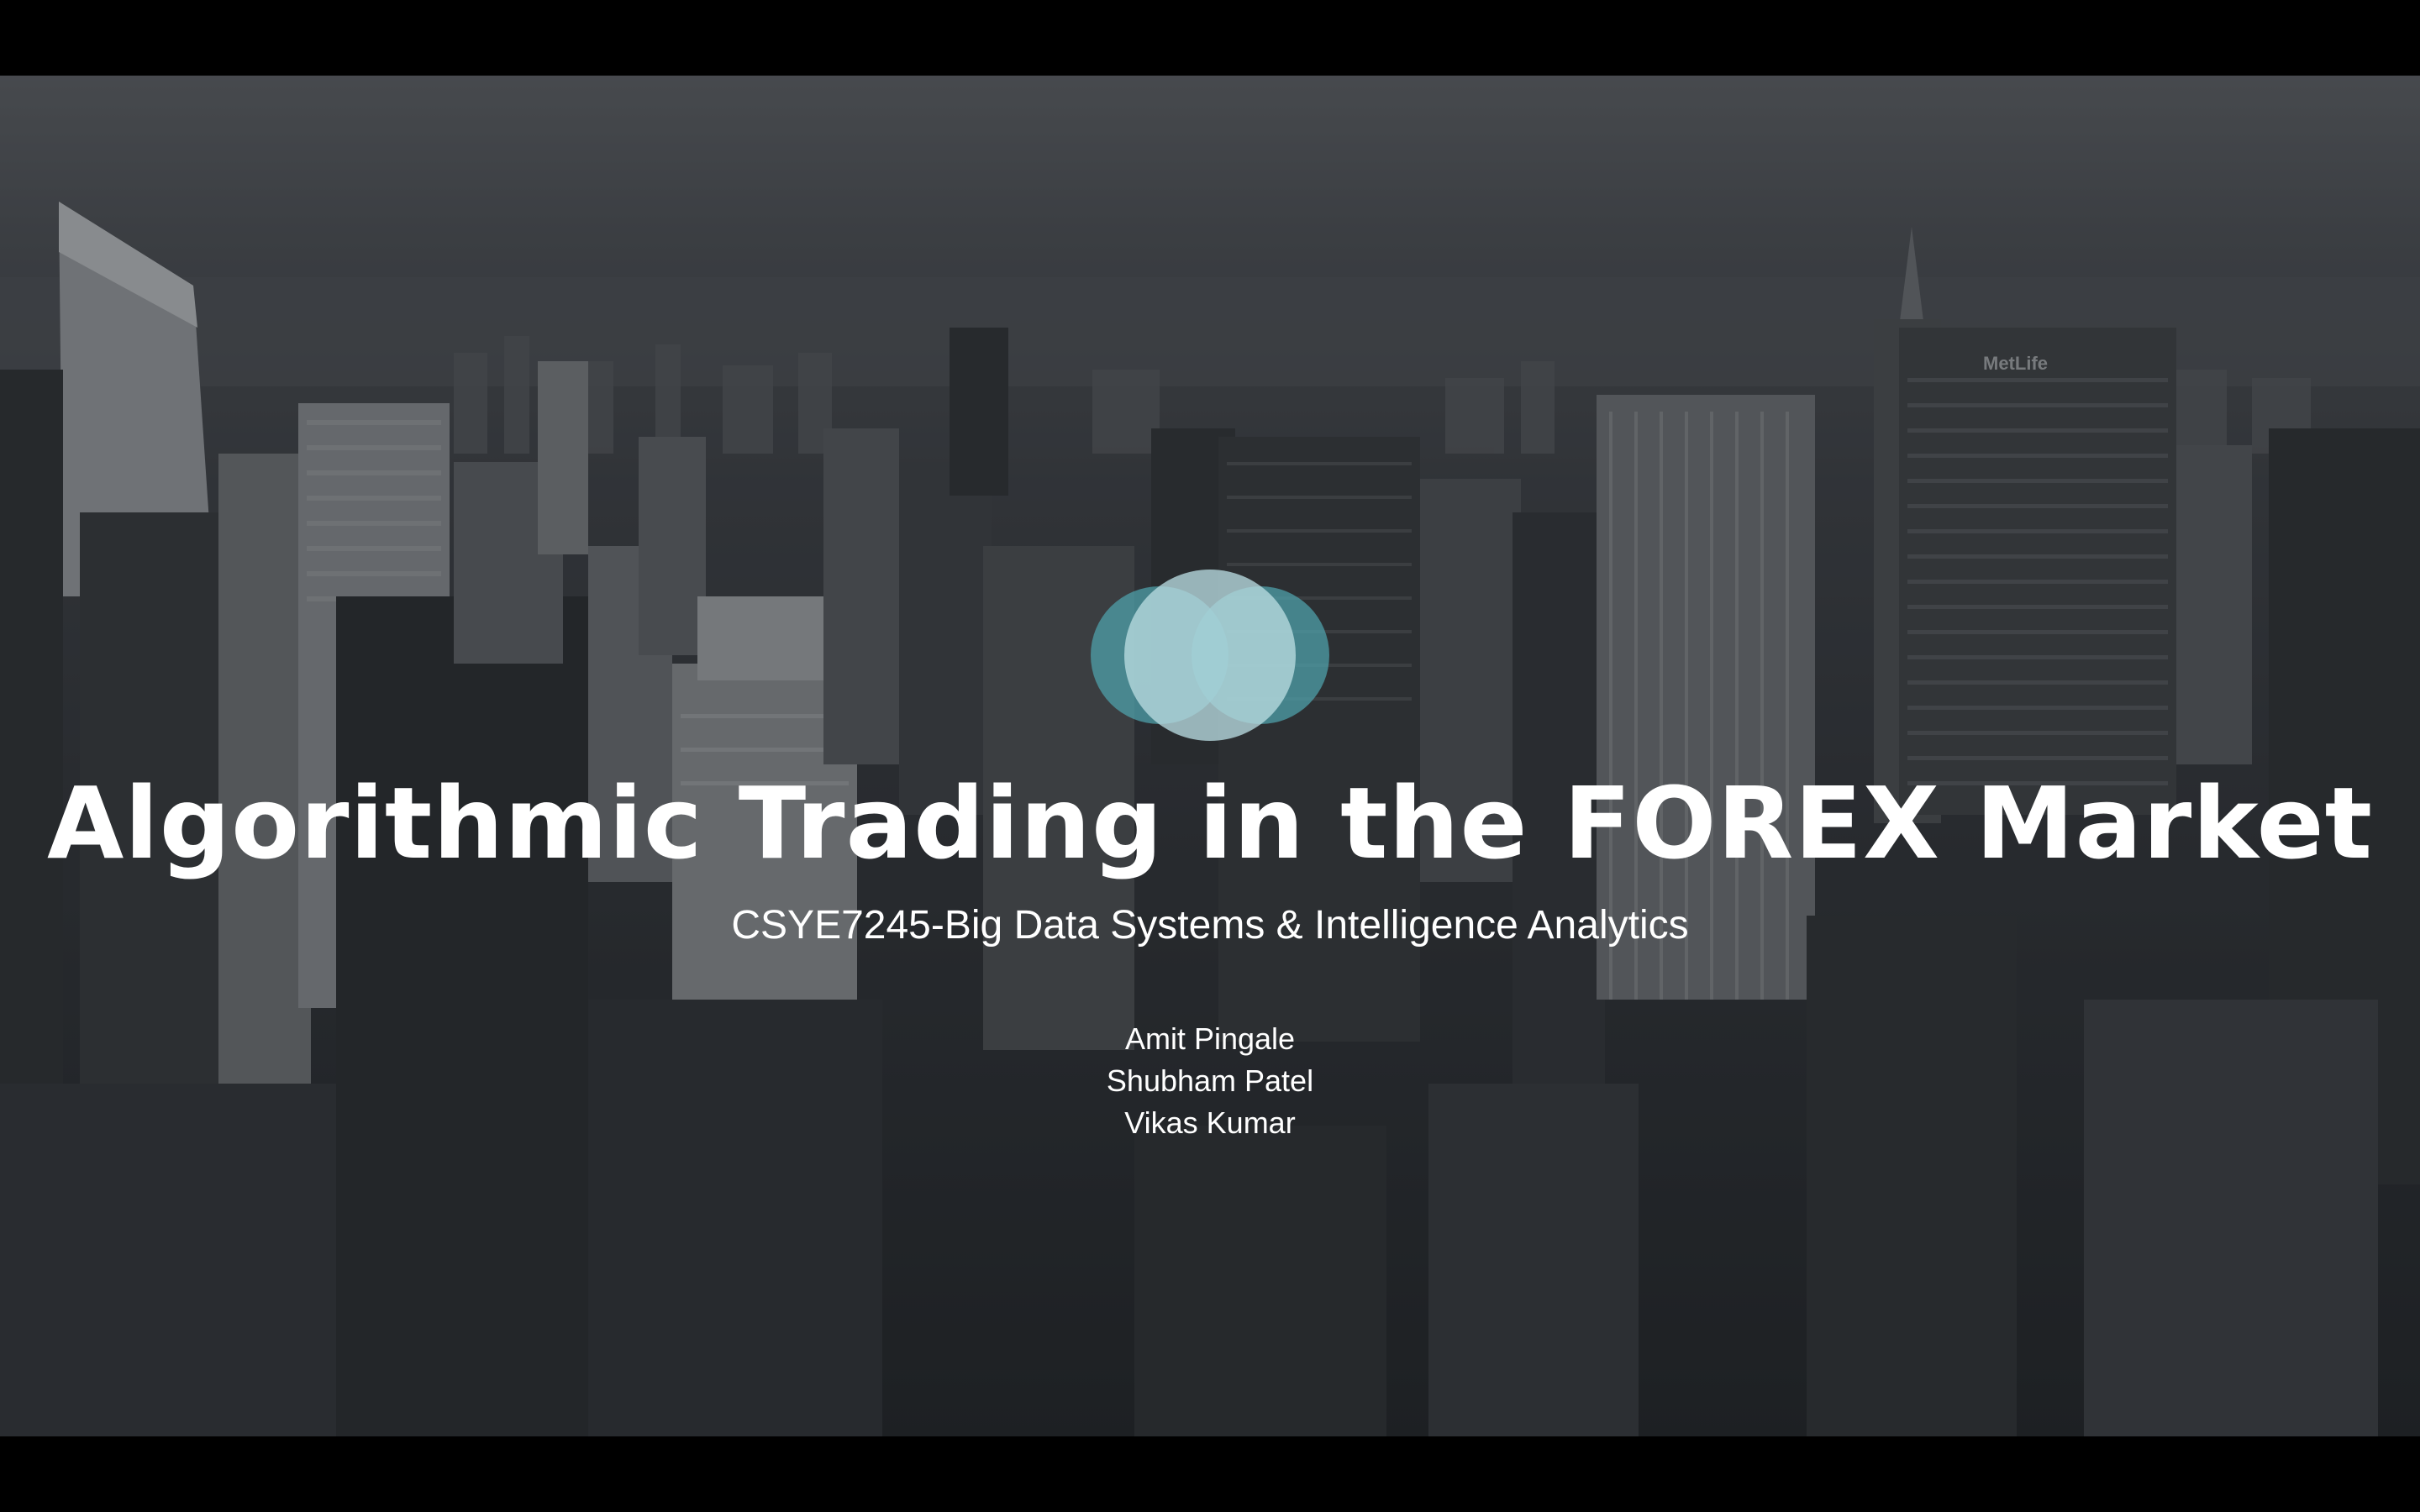  What do you see at coordinates (1210, 1123) in the screenshot?
I see `author-name: Vikas Kumar` at bounding box center [1210, 1123].